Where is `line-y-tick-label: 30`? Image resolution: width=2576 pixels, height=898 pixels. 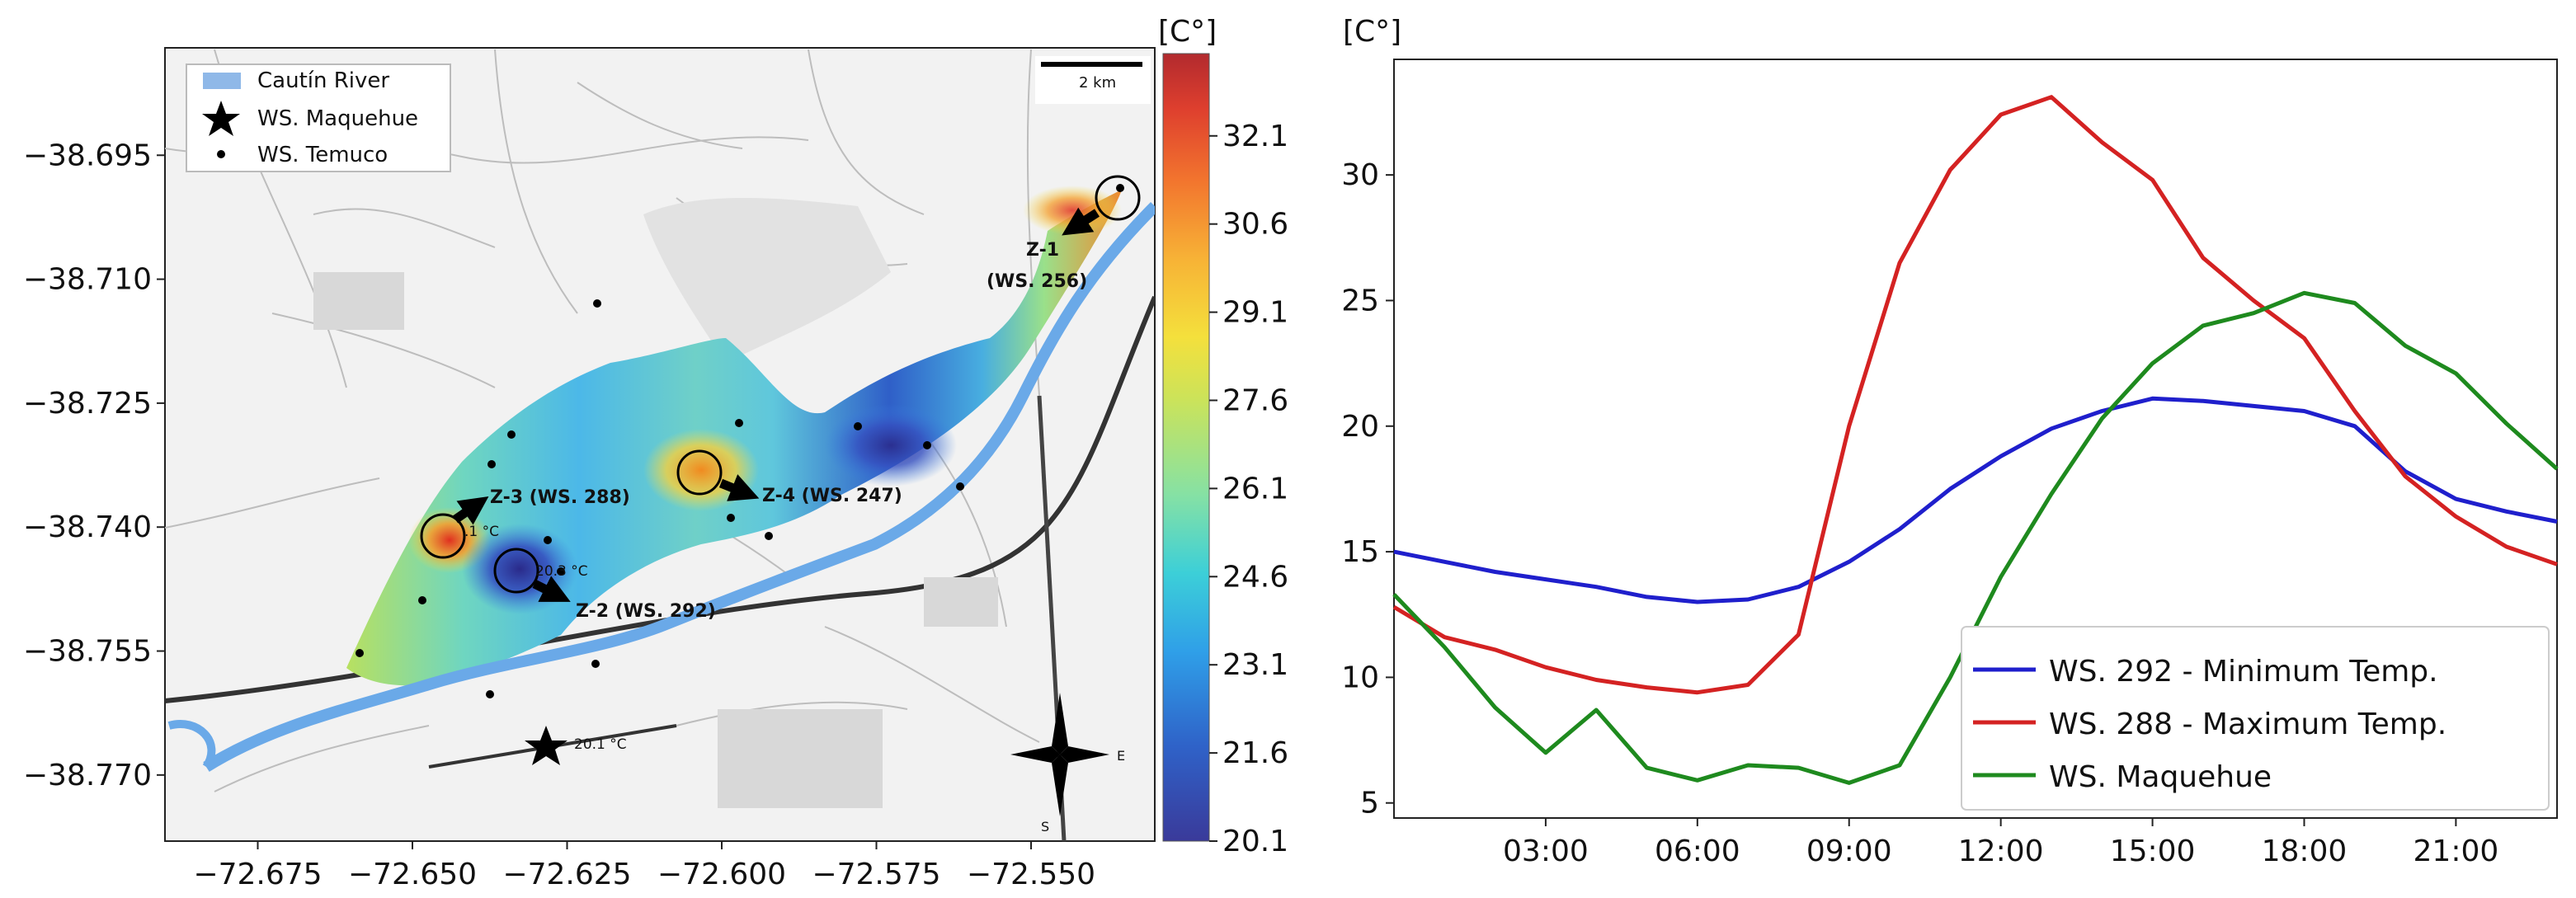
line-y-tick-label: 30 is located at coordinates (1360, 175).